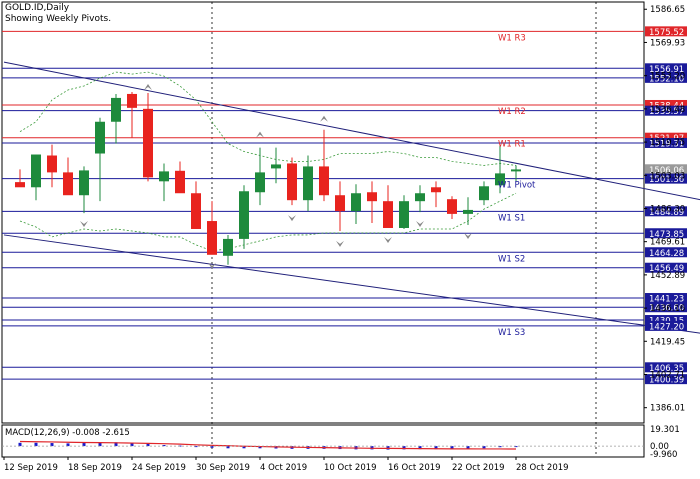 This screenshot has width=700, height=479. What do you see at coordinates (31, 468) in the screenshot?
I see `x-tick-label: 12 Sep 2019` at bounding box center [31, 468].